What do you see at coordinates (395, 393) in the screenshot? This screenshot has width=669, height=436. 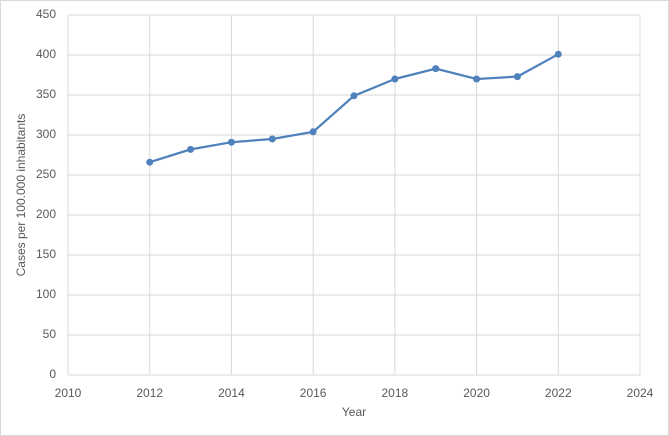 I see `x-tick-label: 2018` at bounding box center [395, 393].